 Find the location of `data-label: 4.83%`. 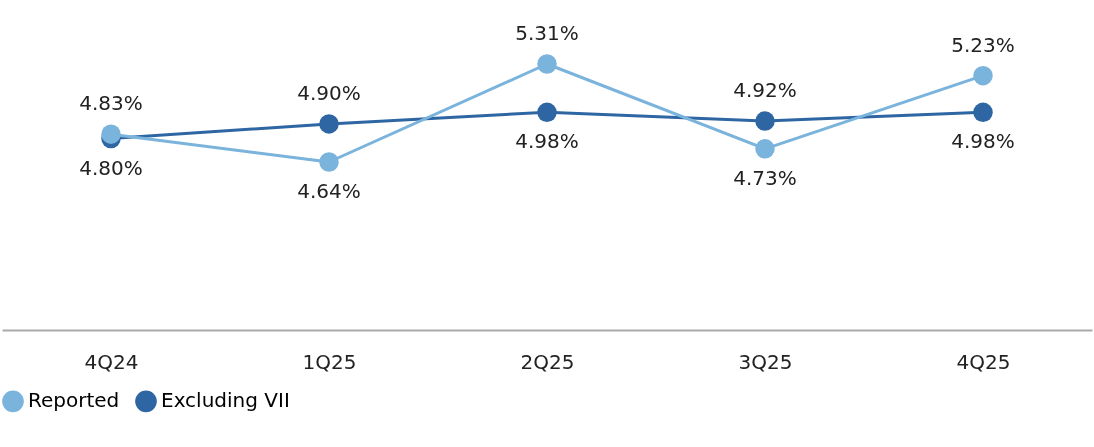

data-label: 4.83% is located at coordinates (111, 103).